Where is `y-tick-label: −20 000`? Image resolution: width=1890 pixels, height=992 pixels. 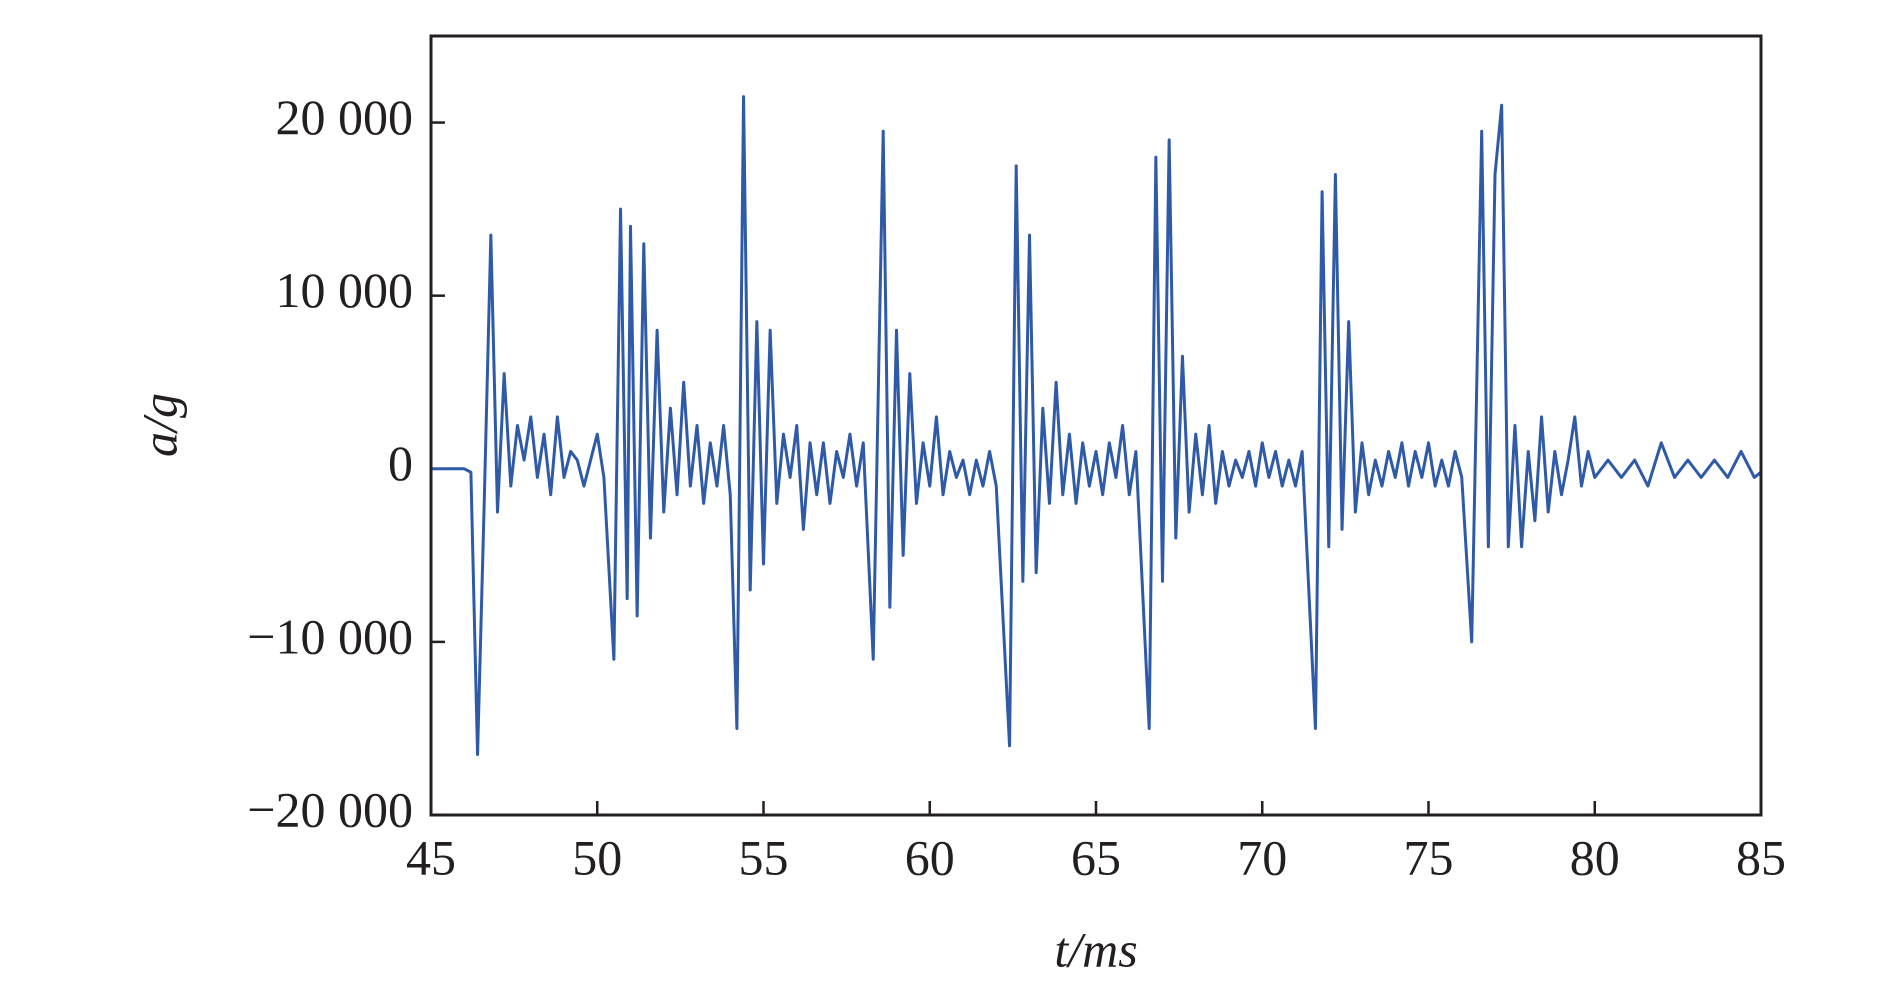
y-tick-label: −20 000 is located at coordinates (330, 809).